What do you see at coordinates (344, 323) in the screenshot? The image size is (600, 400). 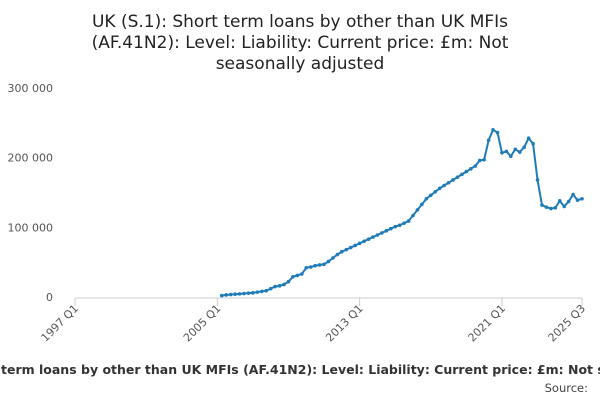 I see `x-tick-label: 2013 Q1` at bounding box center [344, 323].